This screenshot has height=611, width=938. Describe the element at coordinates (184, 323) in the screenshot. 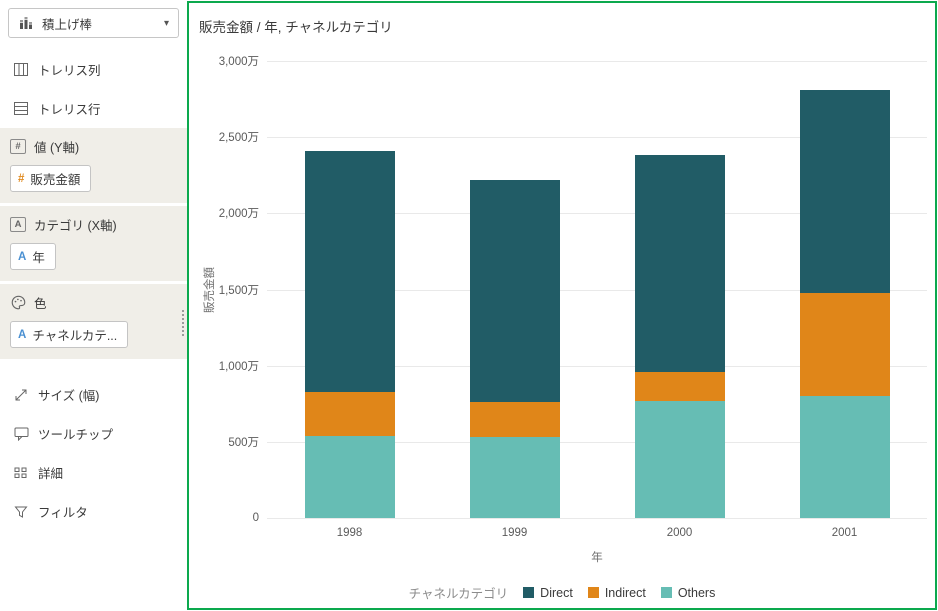

I see `panel-resize-handle` at that location.